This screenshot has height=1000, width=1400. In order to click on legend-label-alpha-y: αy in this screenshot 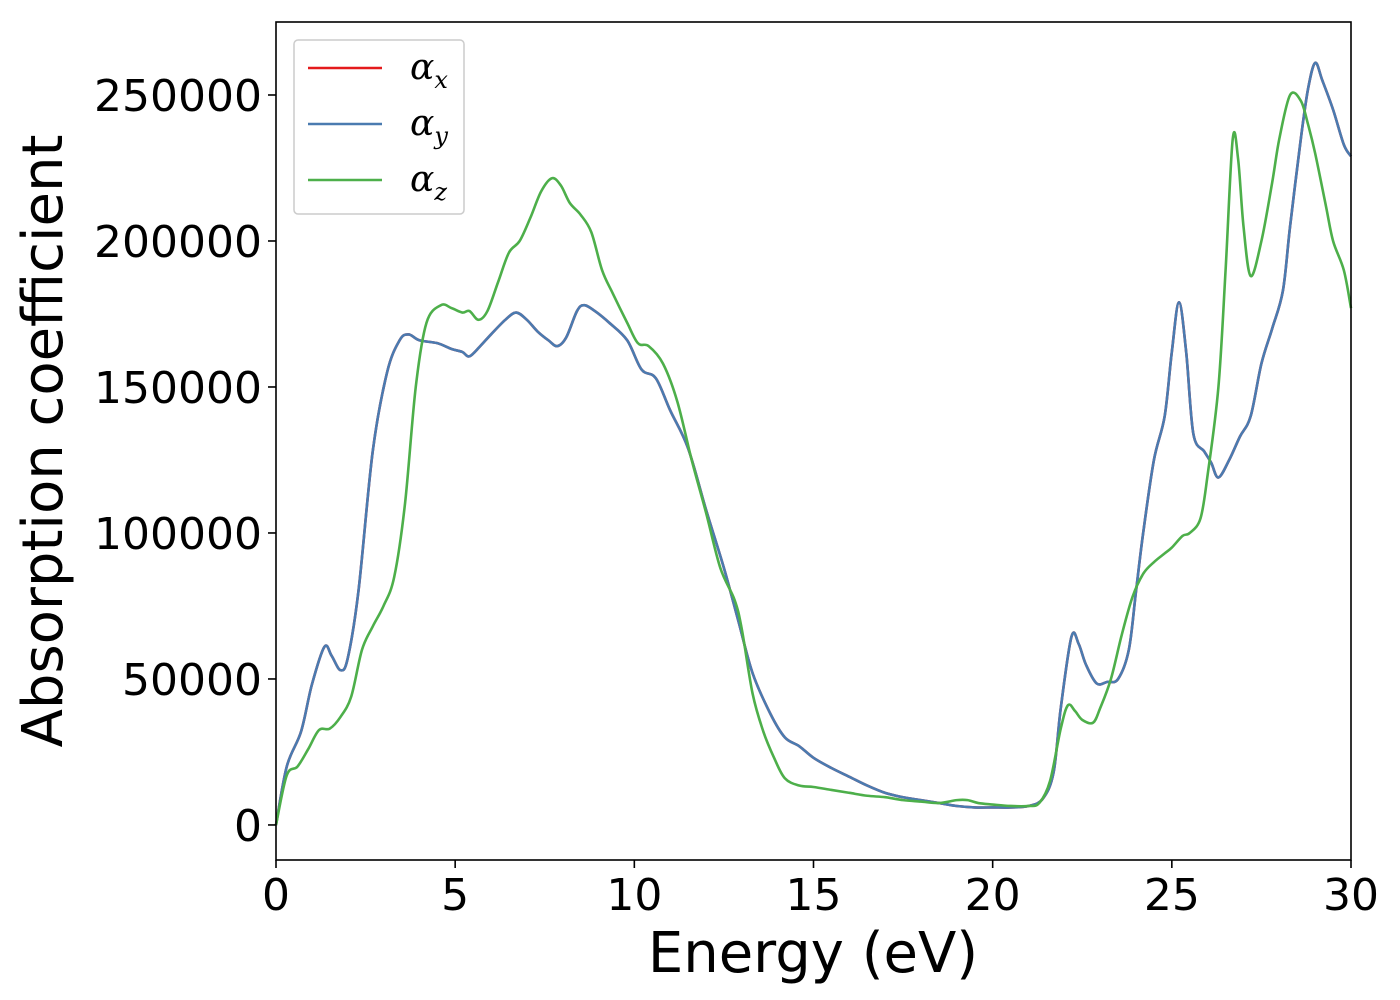, I will do `click(429, 126)`.